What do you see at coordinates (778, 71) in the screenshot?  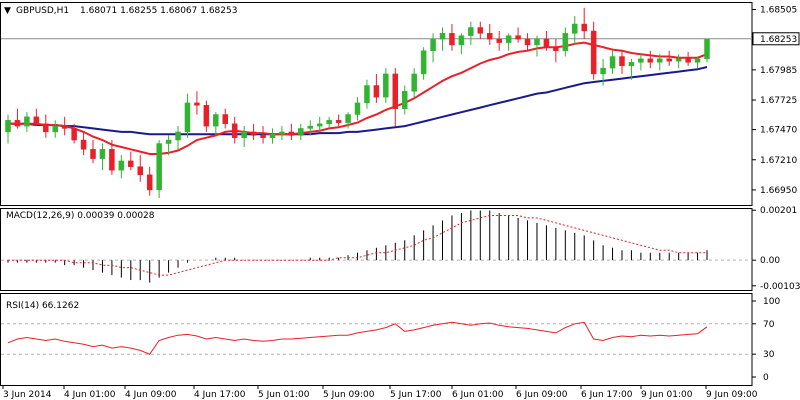 I see `price-tick-label: 1.67985` at bounding box center [778, 71].